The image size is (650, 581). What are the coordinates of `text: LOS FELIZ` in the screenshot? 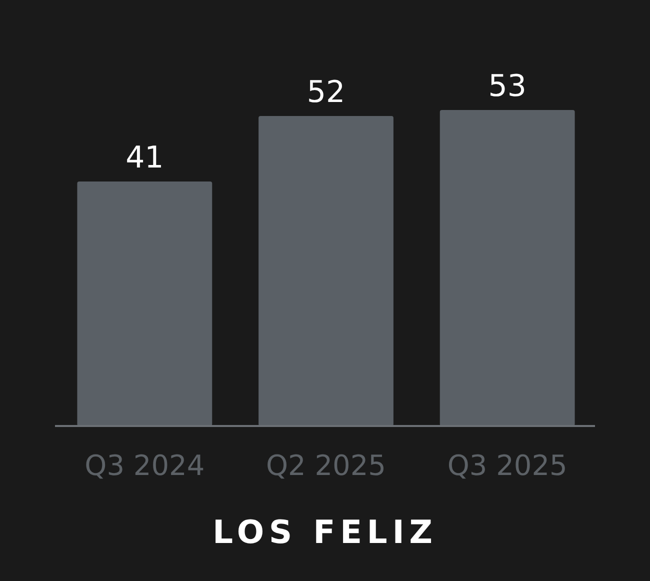 It's located at (325, 532).